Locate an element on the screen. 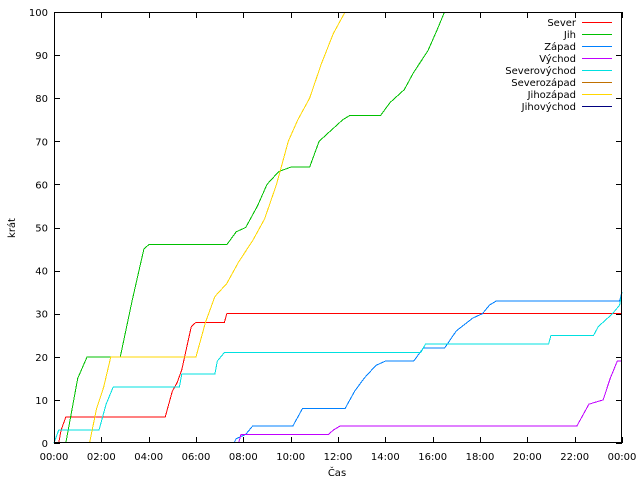  x-tick-label: 04:00 is located at coordinates (148, 457).